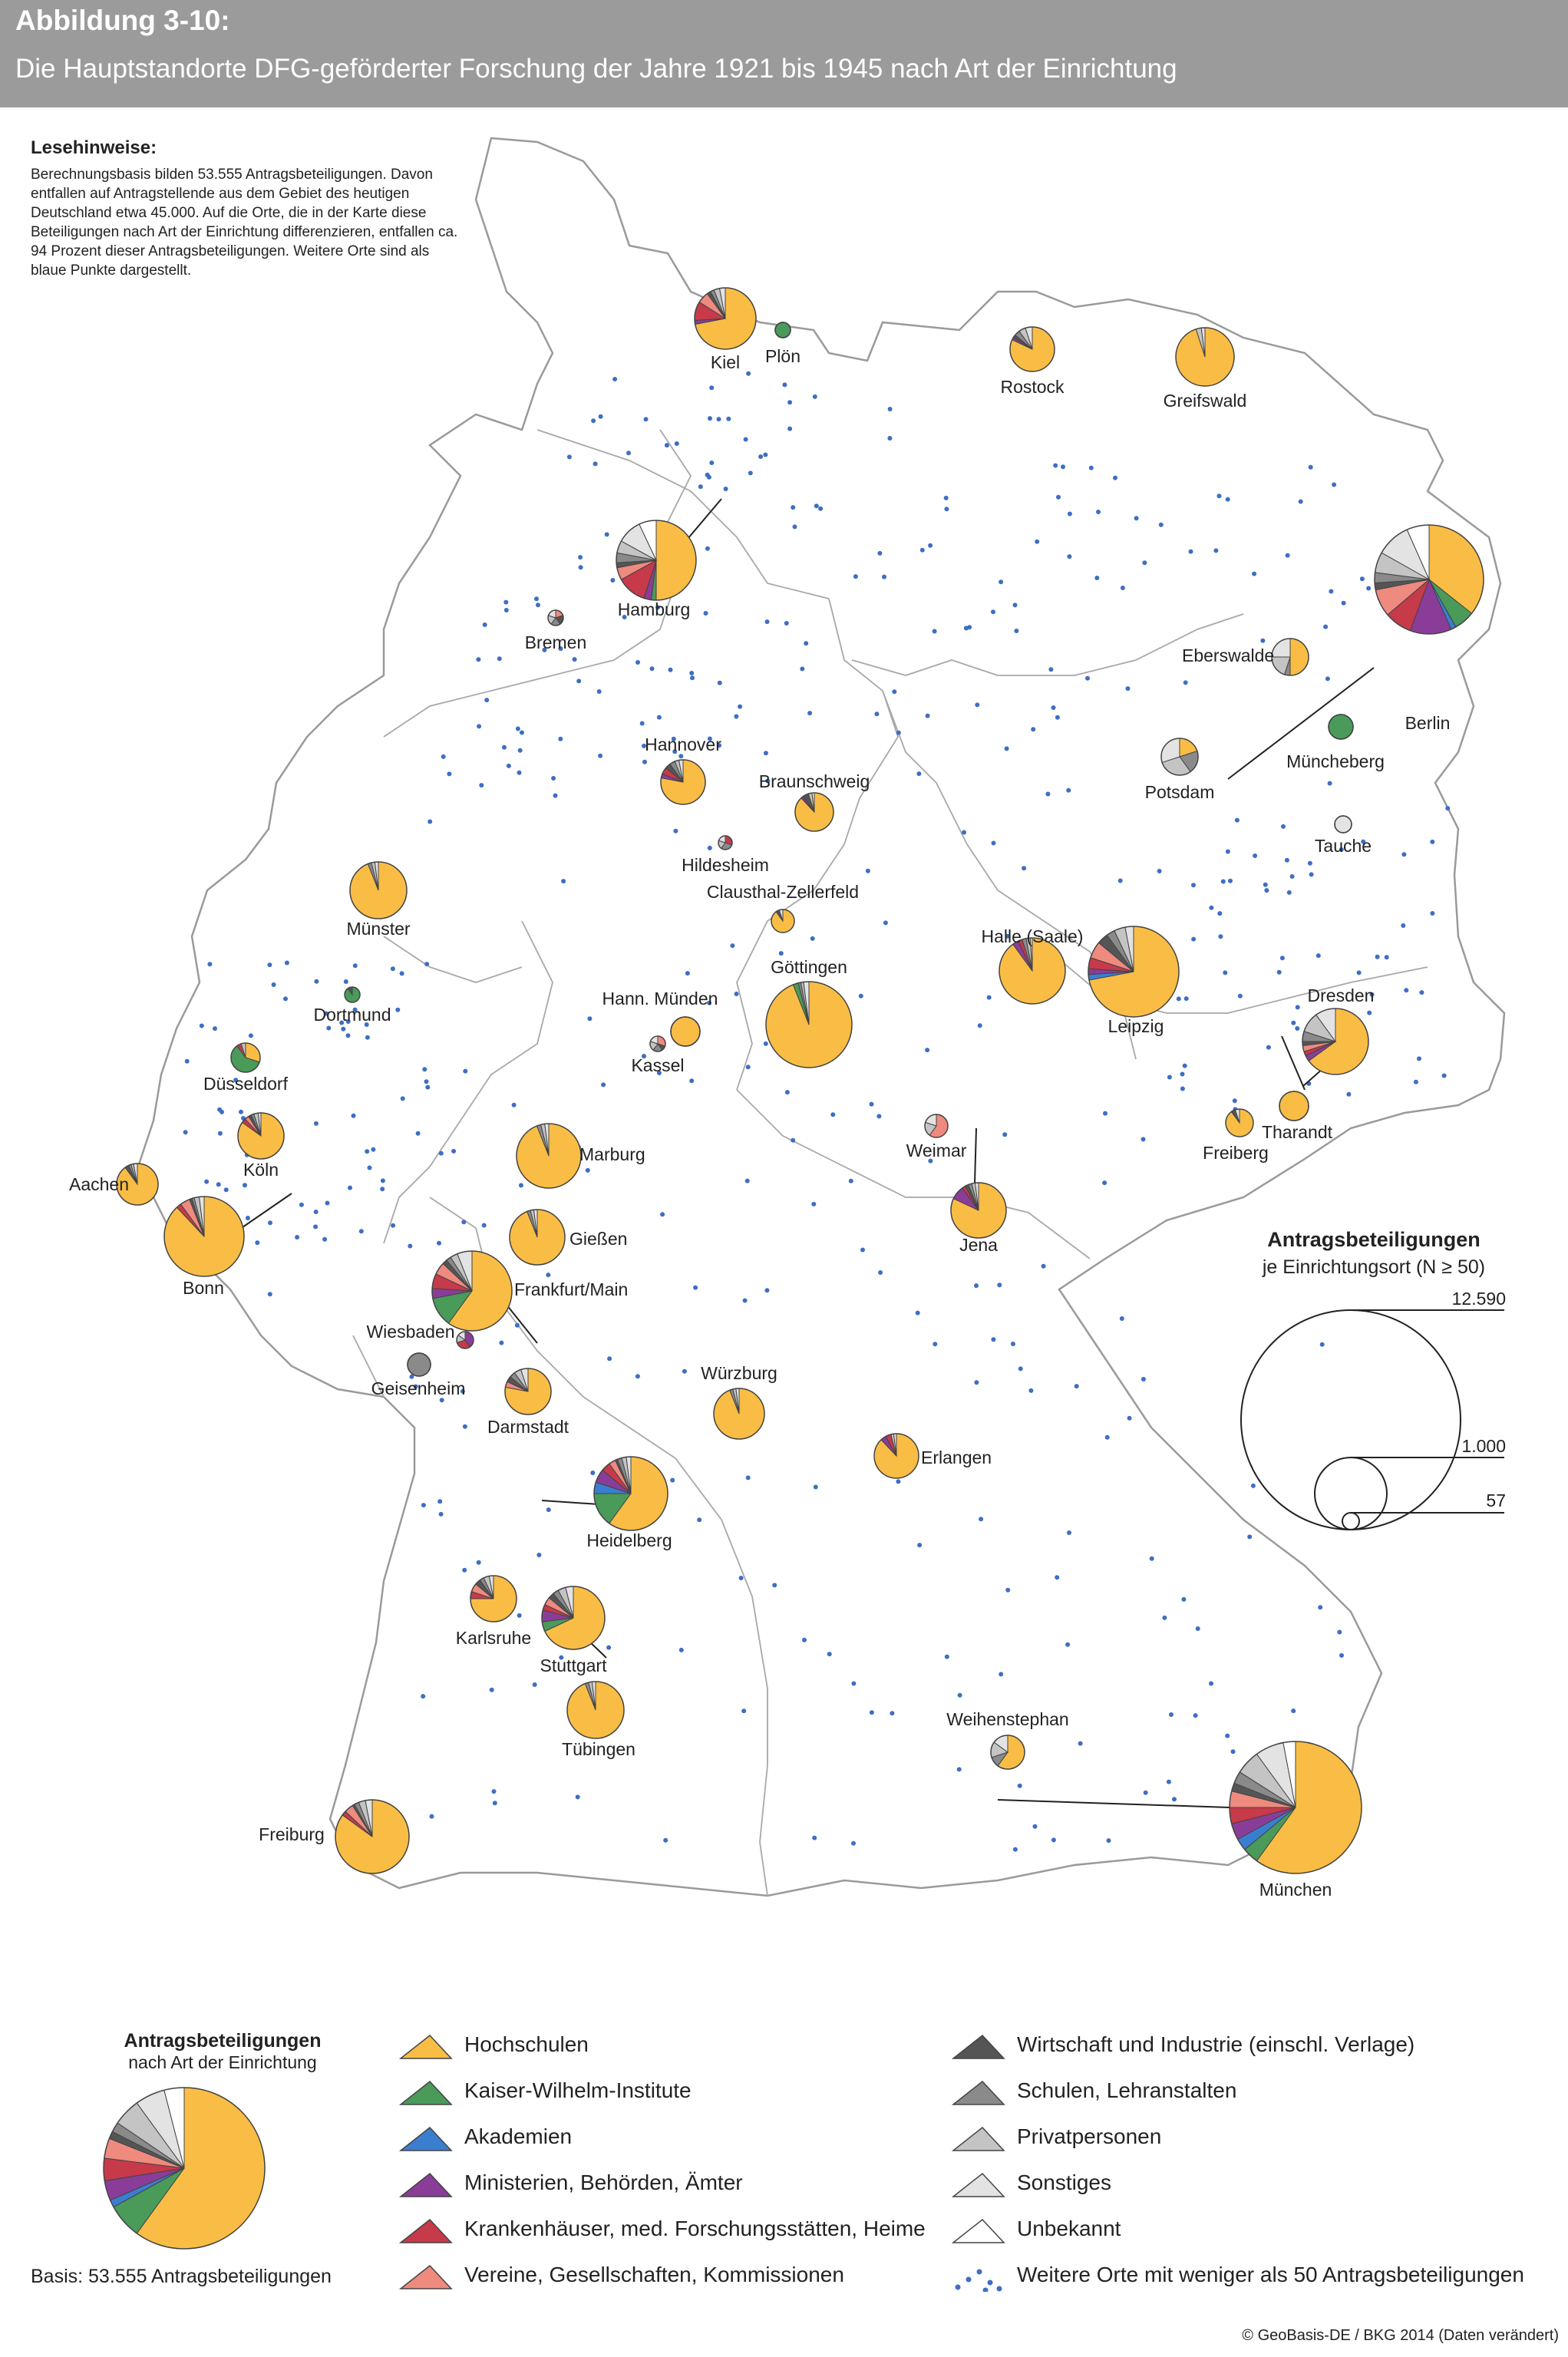  Describe the element at coordinates (246, 1084) in the screenshot. I see `city-label-düsseldorf: Düsseldorf` at that location.